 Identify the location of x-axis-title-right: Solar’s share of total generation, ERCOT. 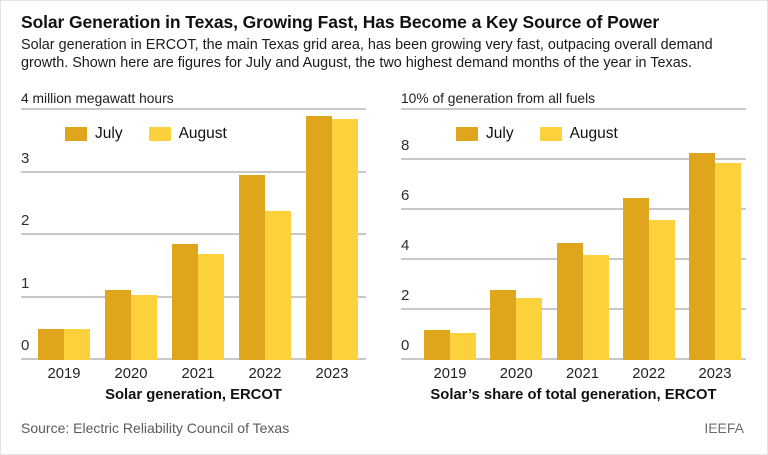
(573, 395).